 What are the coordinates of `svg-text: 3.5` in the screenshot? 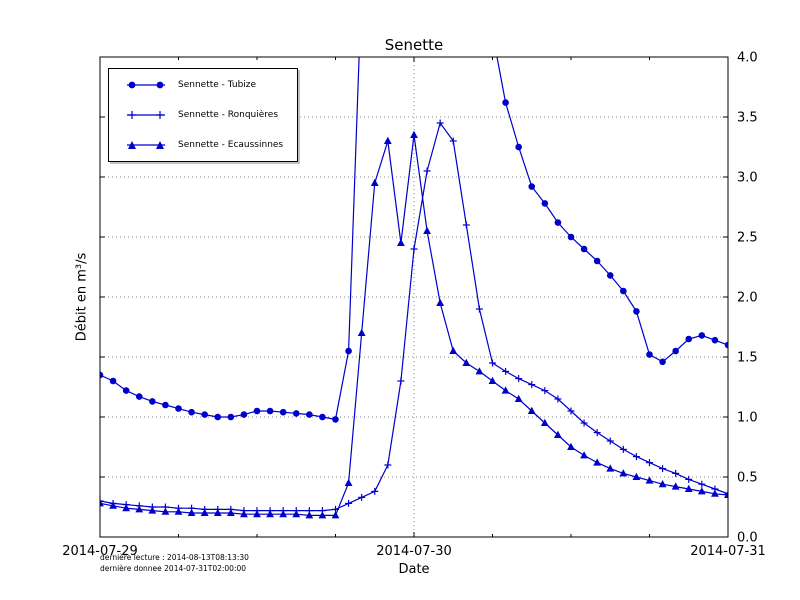 It's located at (747, 118).